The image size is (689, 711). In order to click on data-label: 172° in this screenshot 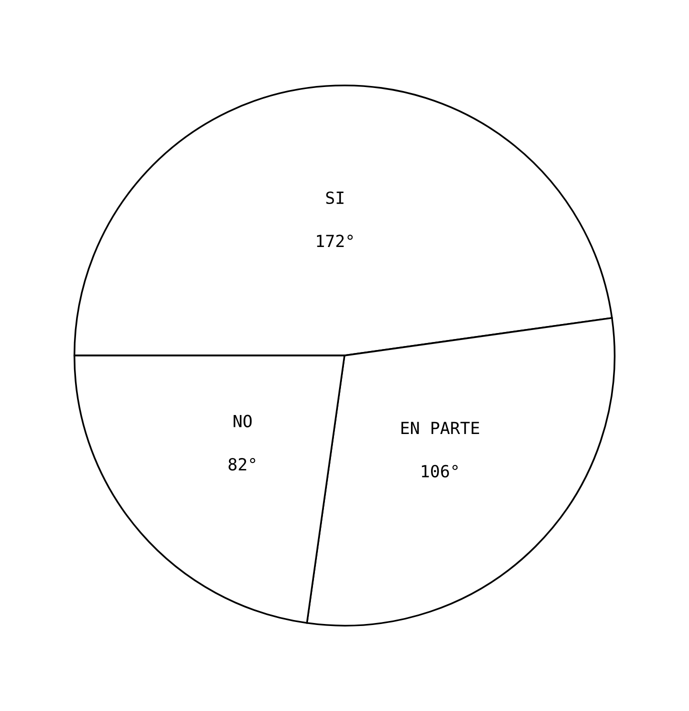, I will do `click(335, 241)`.